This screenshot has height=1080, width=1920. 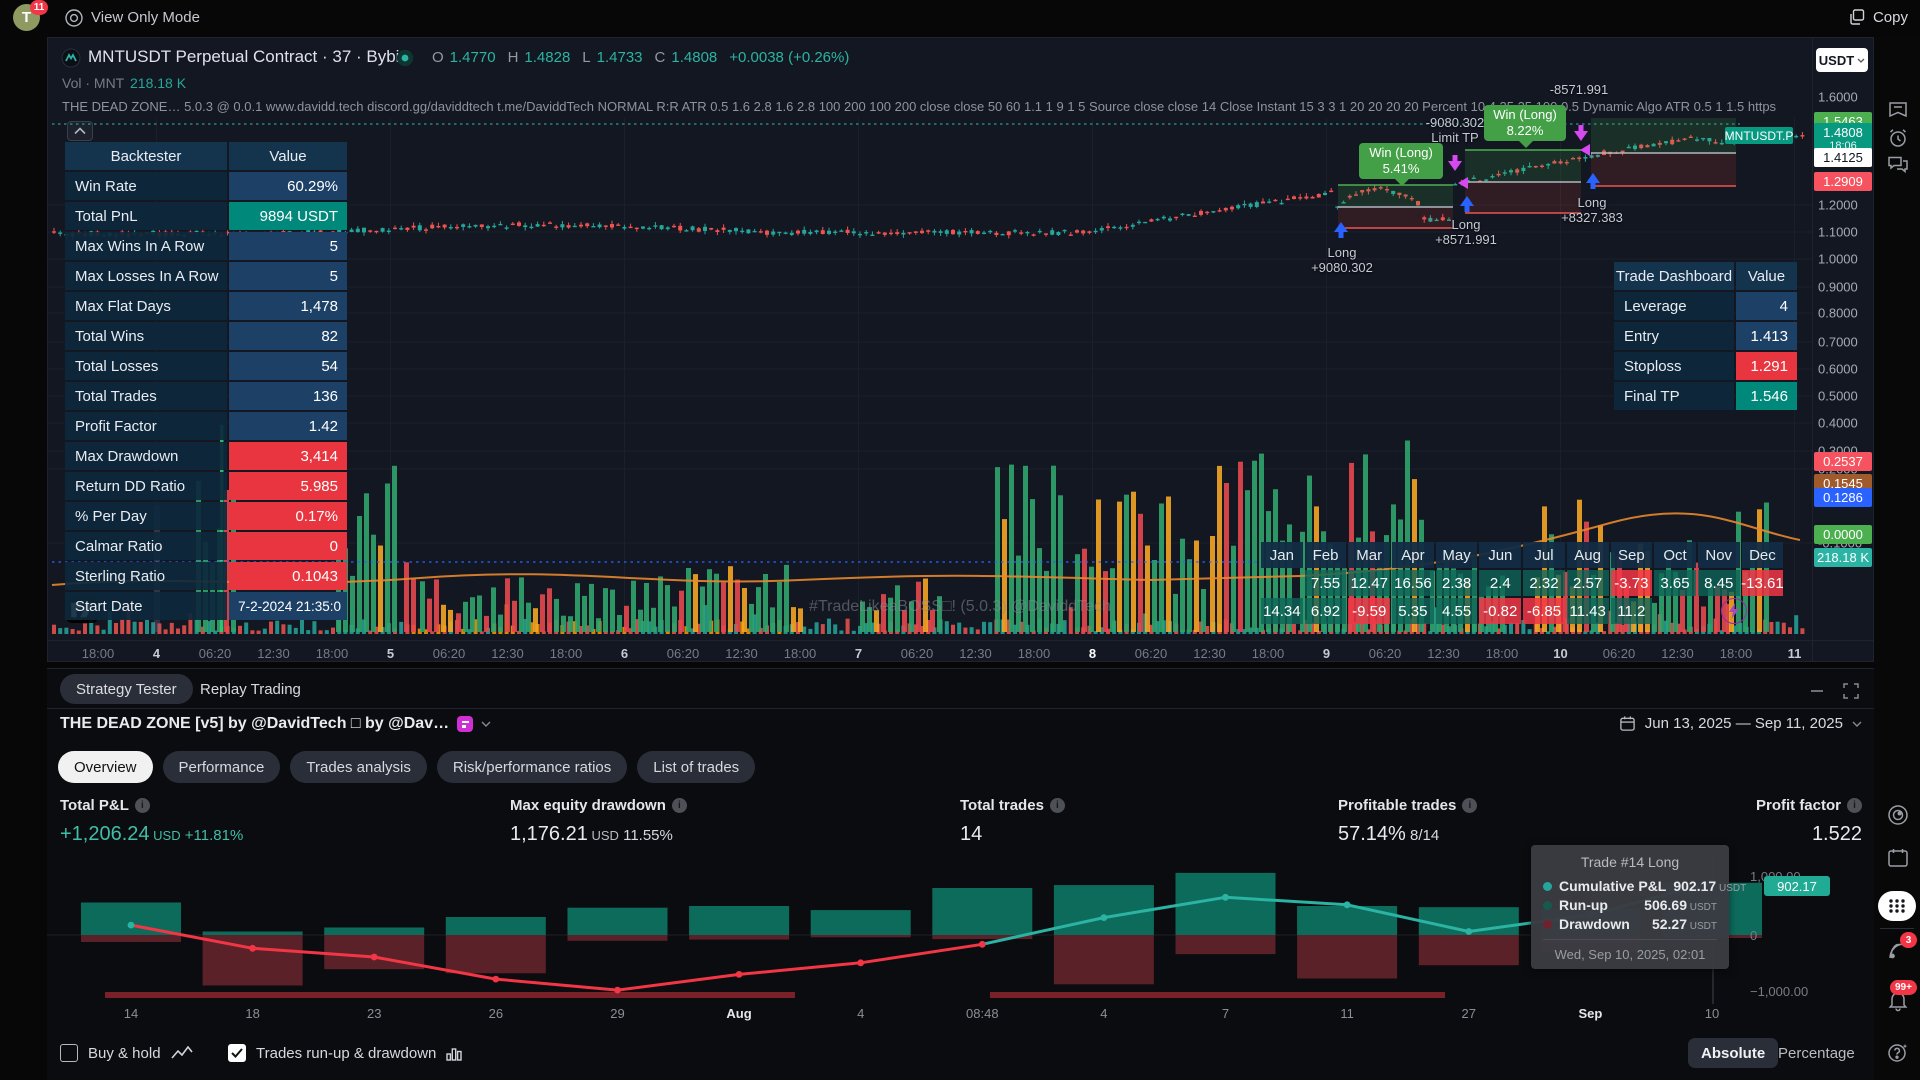 I want to click on report-tab-overview: Overview, so click(x=105, y=767).